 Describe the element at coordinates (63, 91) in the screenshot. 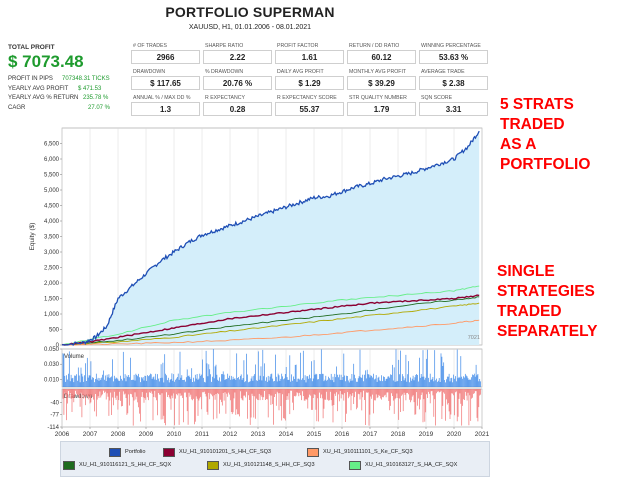

I see `side-stat-row: YEARLY AVG PROFIT $ 471.53` at that location.